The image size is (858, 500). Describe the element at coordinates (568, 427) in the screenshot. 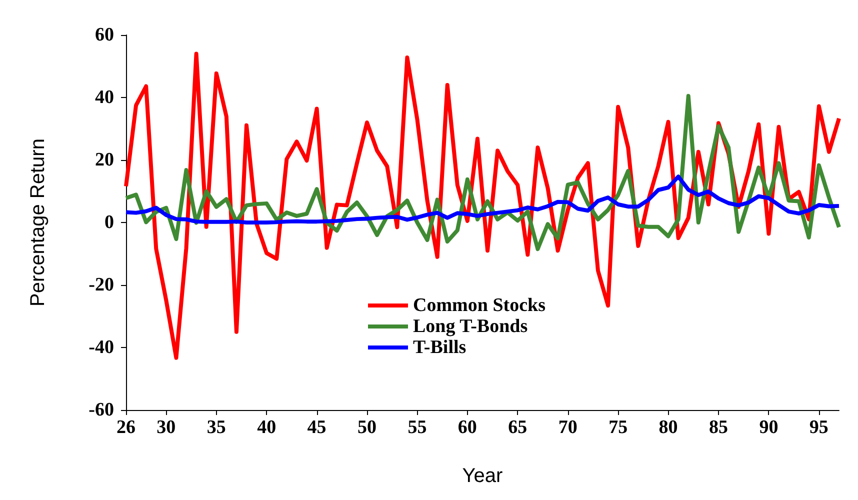

I see `x-tick-label: 70` at that location.